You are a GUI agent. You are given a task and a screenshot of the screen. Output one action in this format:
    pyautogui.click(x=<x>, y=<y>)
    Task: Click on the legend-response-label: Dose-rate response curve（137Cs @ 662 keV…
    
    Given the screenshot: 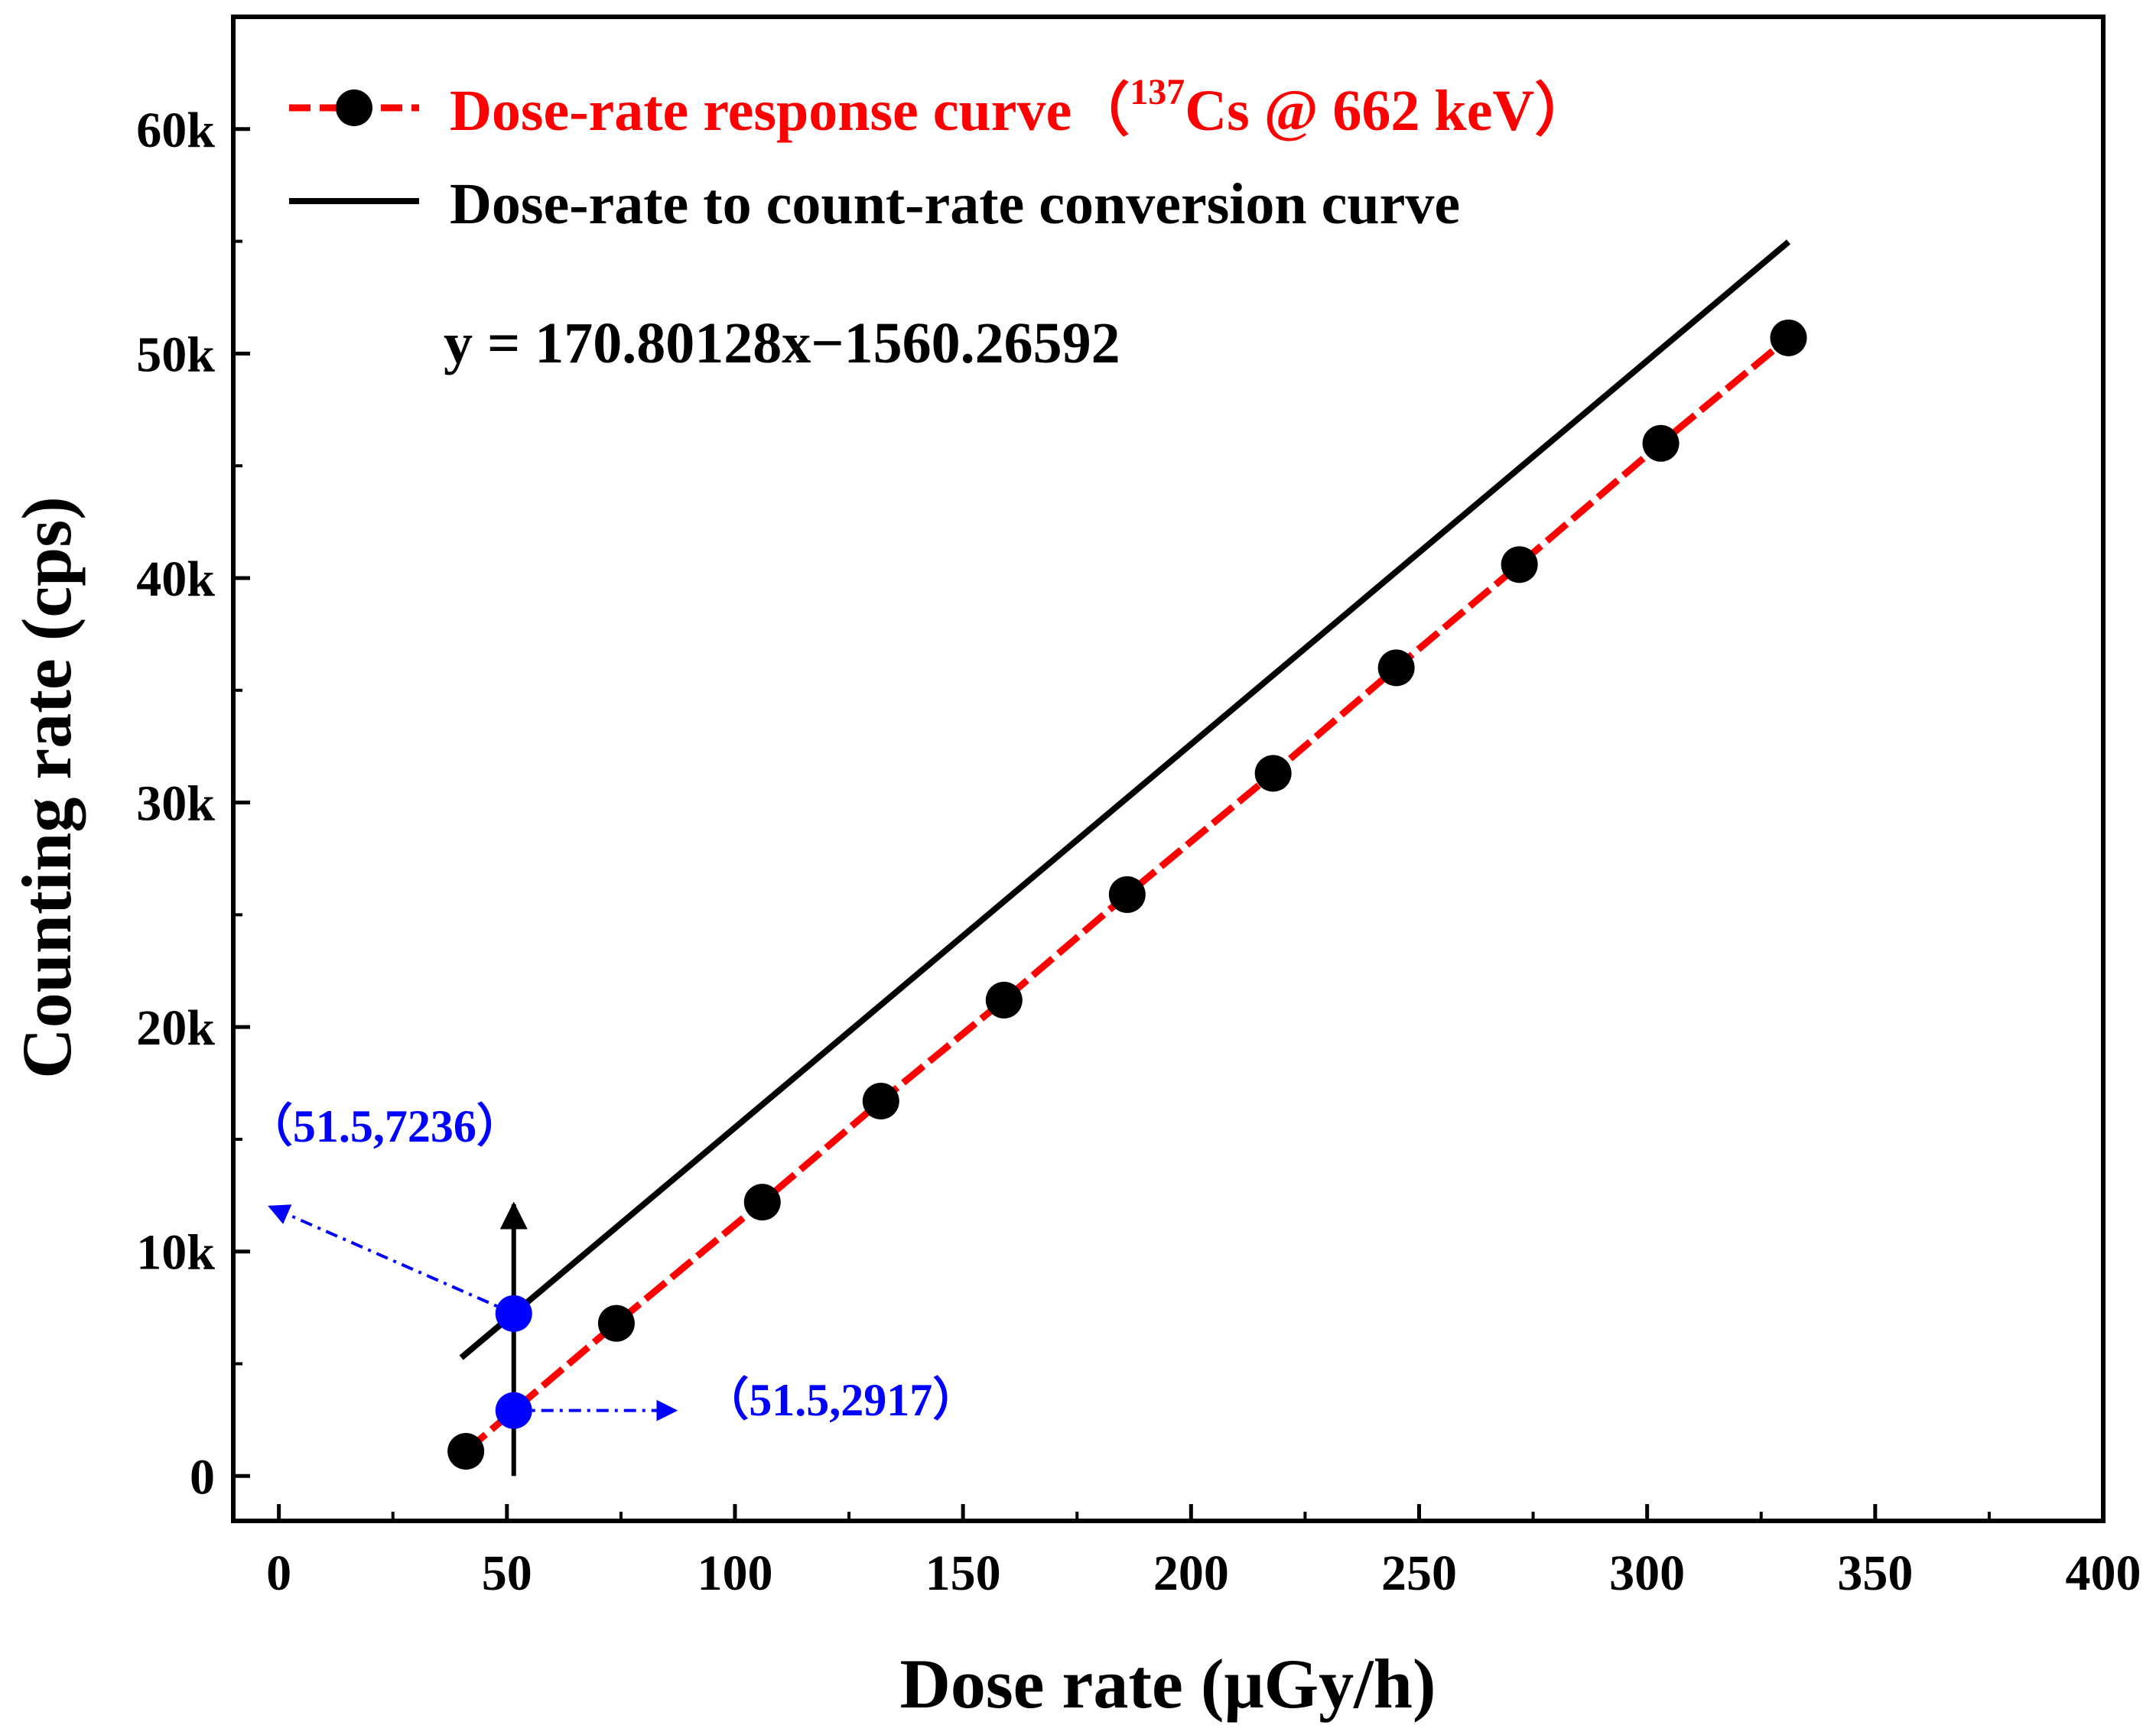 What is the action you would take?
    pyautogui.click(x=1021, y=107)
    